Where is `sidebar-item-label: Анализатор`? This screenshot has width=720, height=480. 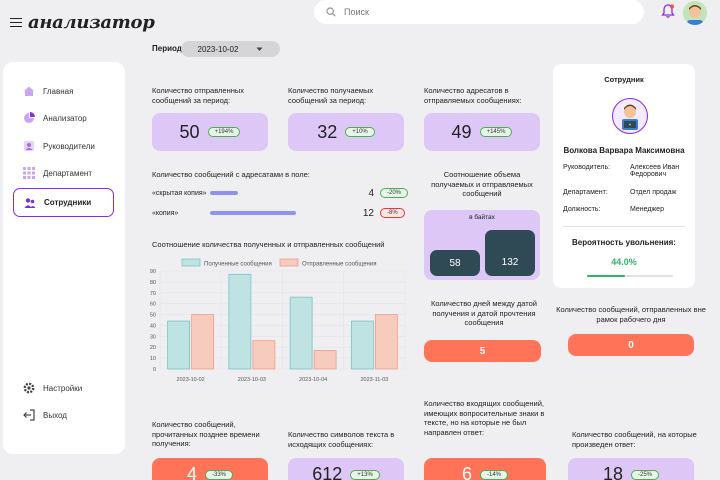
sidebar-item-label: Анализатор is located at coordinates (65, 118).